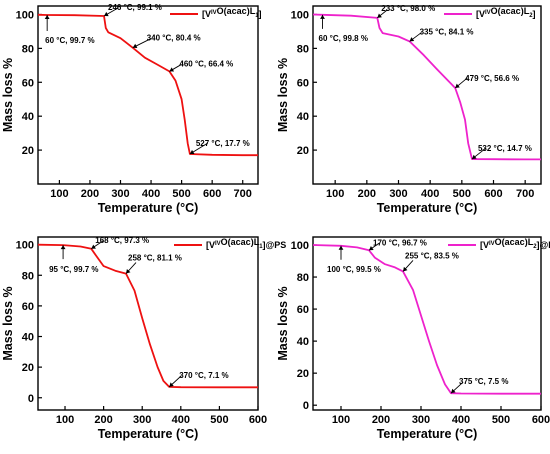 The width and height of the screenshot is (550, 454). Describe the element at coordinates (408, 8) in the screenshot. I see `annotation-label: 233 °C, 98.0 %` at that location.